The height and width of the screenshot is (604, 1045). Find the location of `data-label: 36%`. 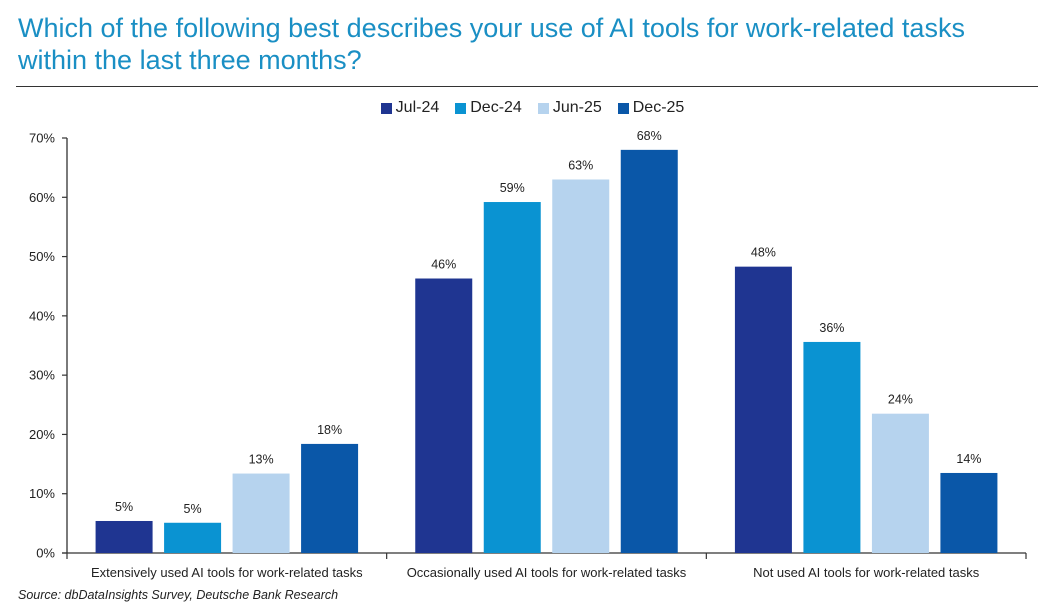

data-label: 36% is located at coordinates (831, 328).